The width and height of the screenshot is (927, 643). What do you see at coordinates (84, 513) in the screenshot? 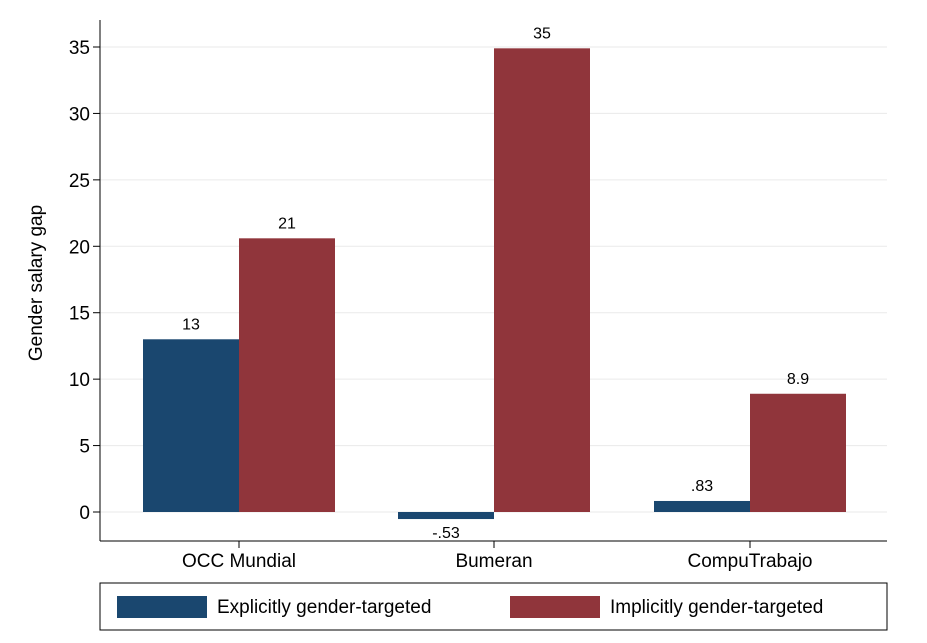
I see `y-tick-label: 0` at bounding box center [84, 513].